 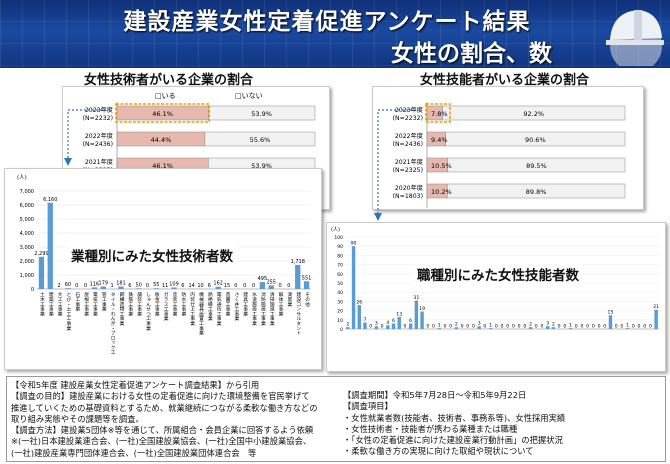 What do you see at coordinates (135, 385) in the screenshot?
I see `info-line: 【令和5年度 建設産業女性定着促進アンケート調査結果】から引用` at bounding box center [135, 385].